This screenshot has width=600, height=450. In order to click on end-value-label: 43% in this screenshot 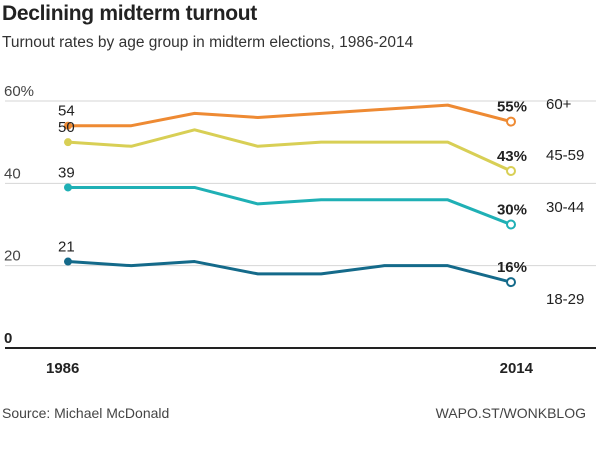, I will do `click(512, 156)`.